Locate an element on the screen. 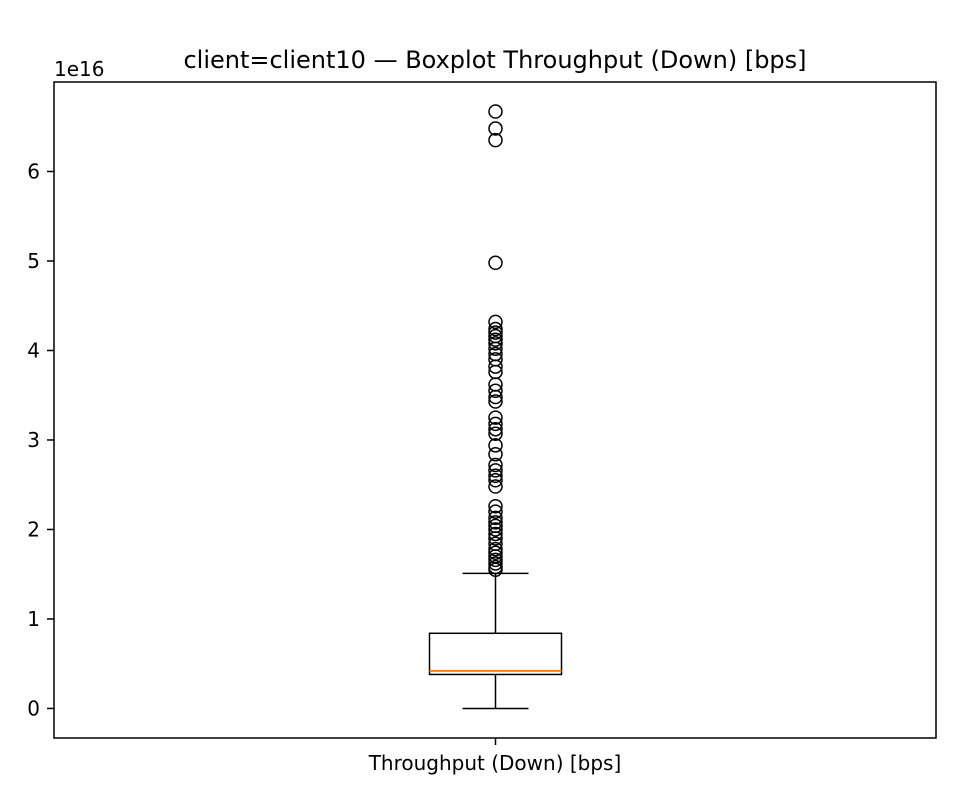 The width and height of the screenshot is (960, 800). y-axis-offset-label: 1e16 is located at coordinates (79, 69).